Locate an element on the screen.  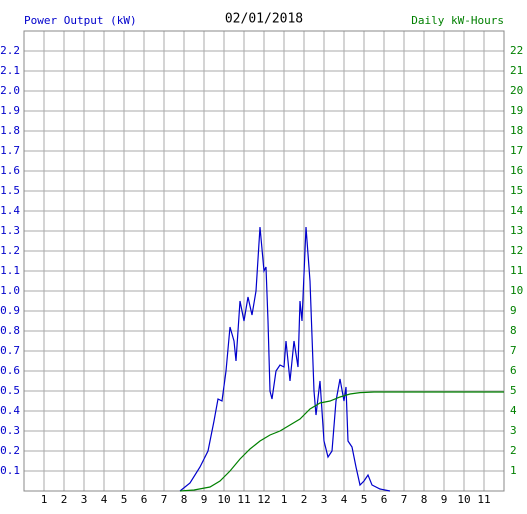
y-tick-label: 0.3 is located at coordinates (10, 430).